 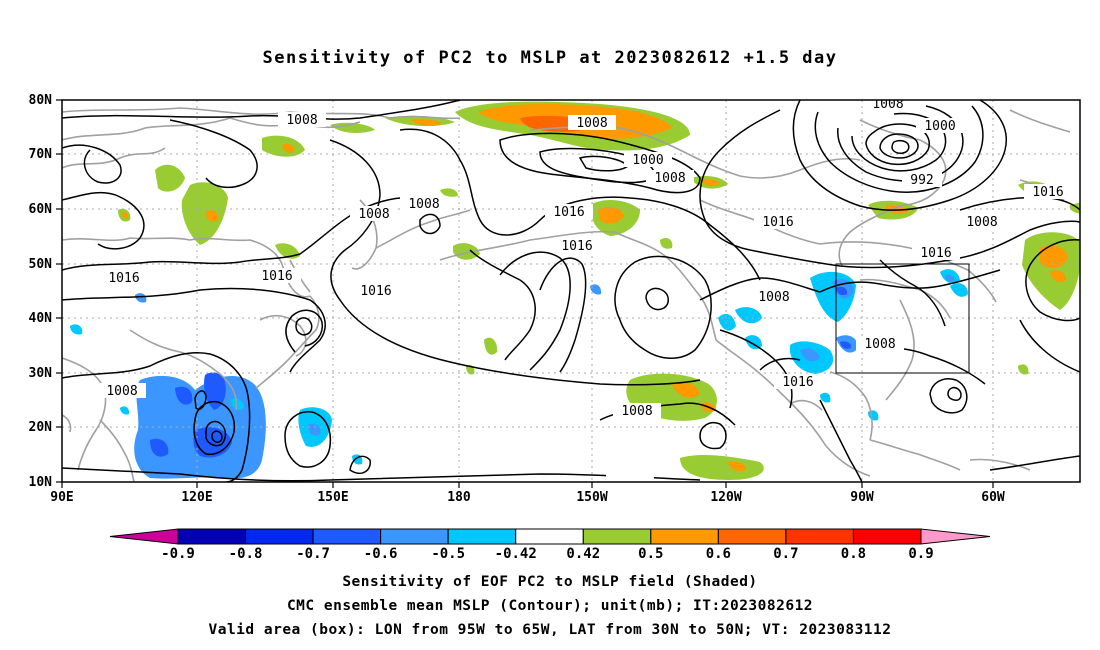 What do you see at coordinates (41, 264) in the screenshot?
I see `lat-label: 50N` at bounding box center [41, 264].